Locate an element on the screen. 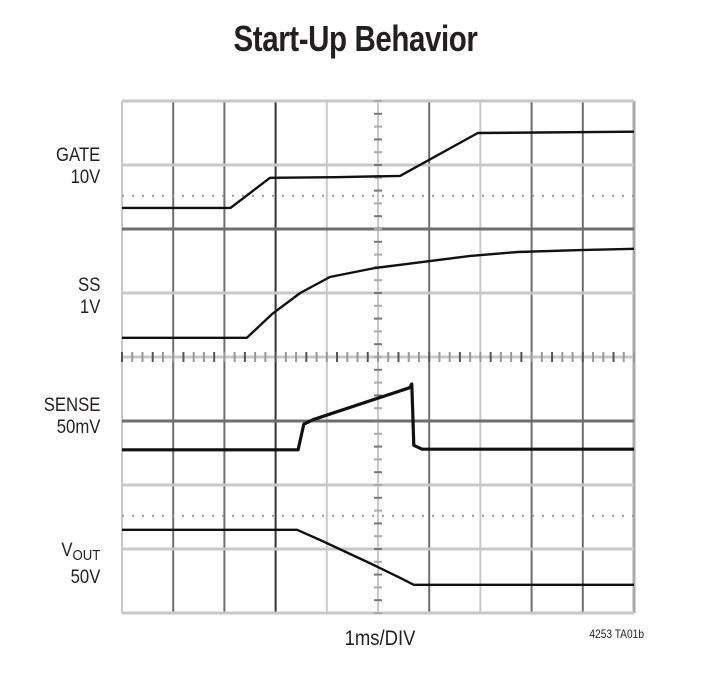  channel-label-gate: GATE 10V is located at coordinates (78, 167).